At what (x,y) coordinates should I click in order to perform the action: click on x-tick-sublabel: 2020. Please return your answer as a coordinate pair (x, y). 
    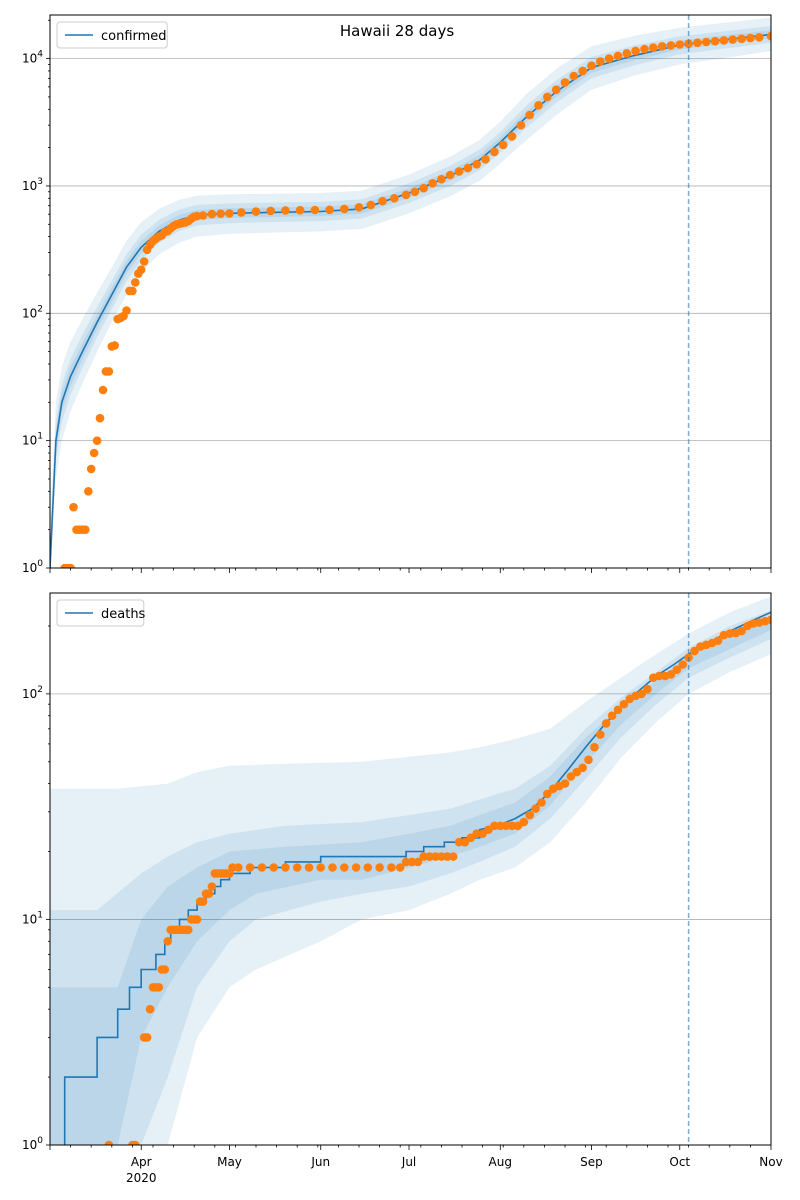
    Looking at the image, I should click on (141, 1178).